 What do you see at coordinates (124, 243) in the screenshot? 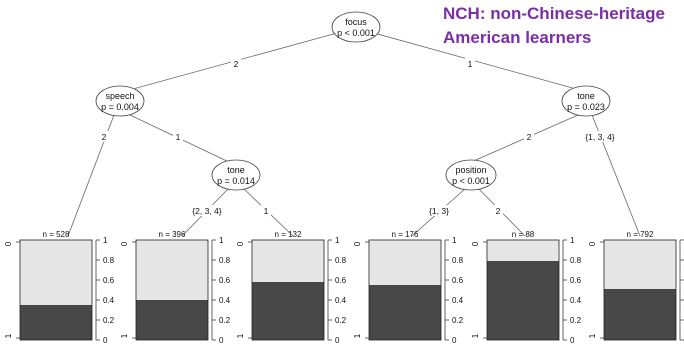
I see `leaf-2-left-label-top: 0` at bounding box center [124, 243].